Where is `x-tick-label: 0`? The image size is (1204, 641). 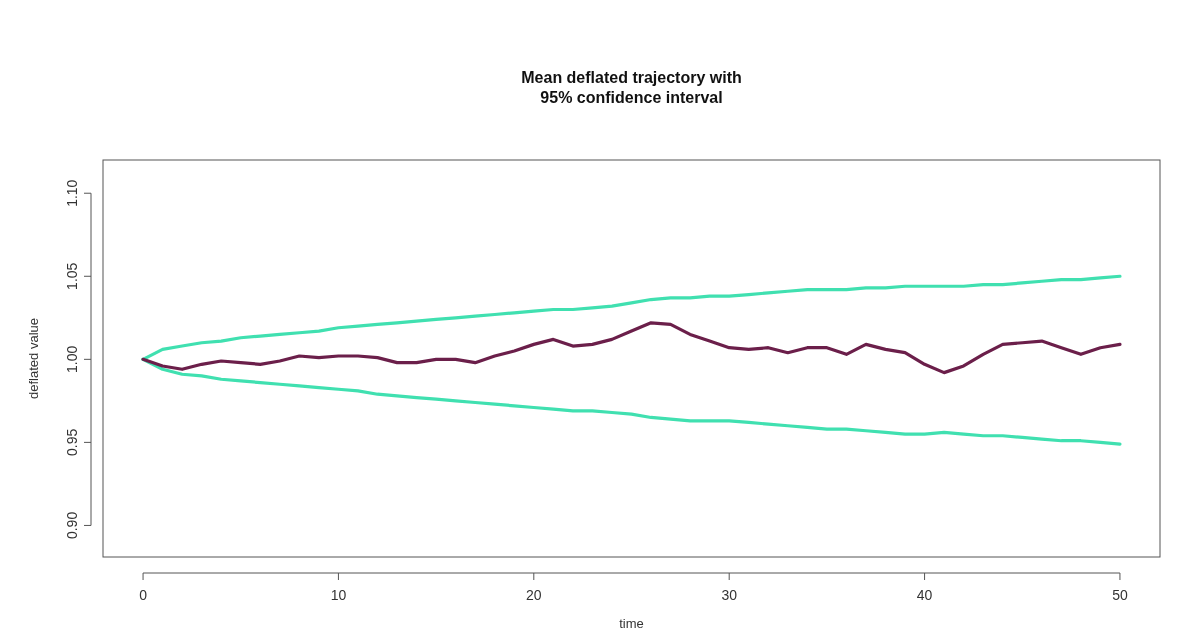
x-tick-label: 0 is located at coordinates (143, 595).